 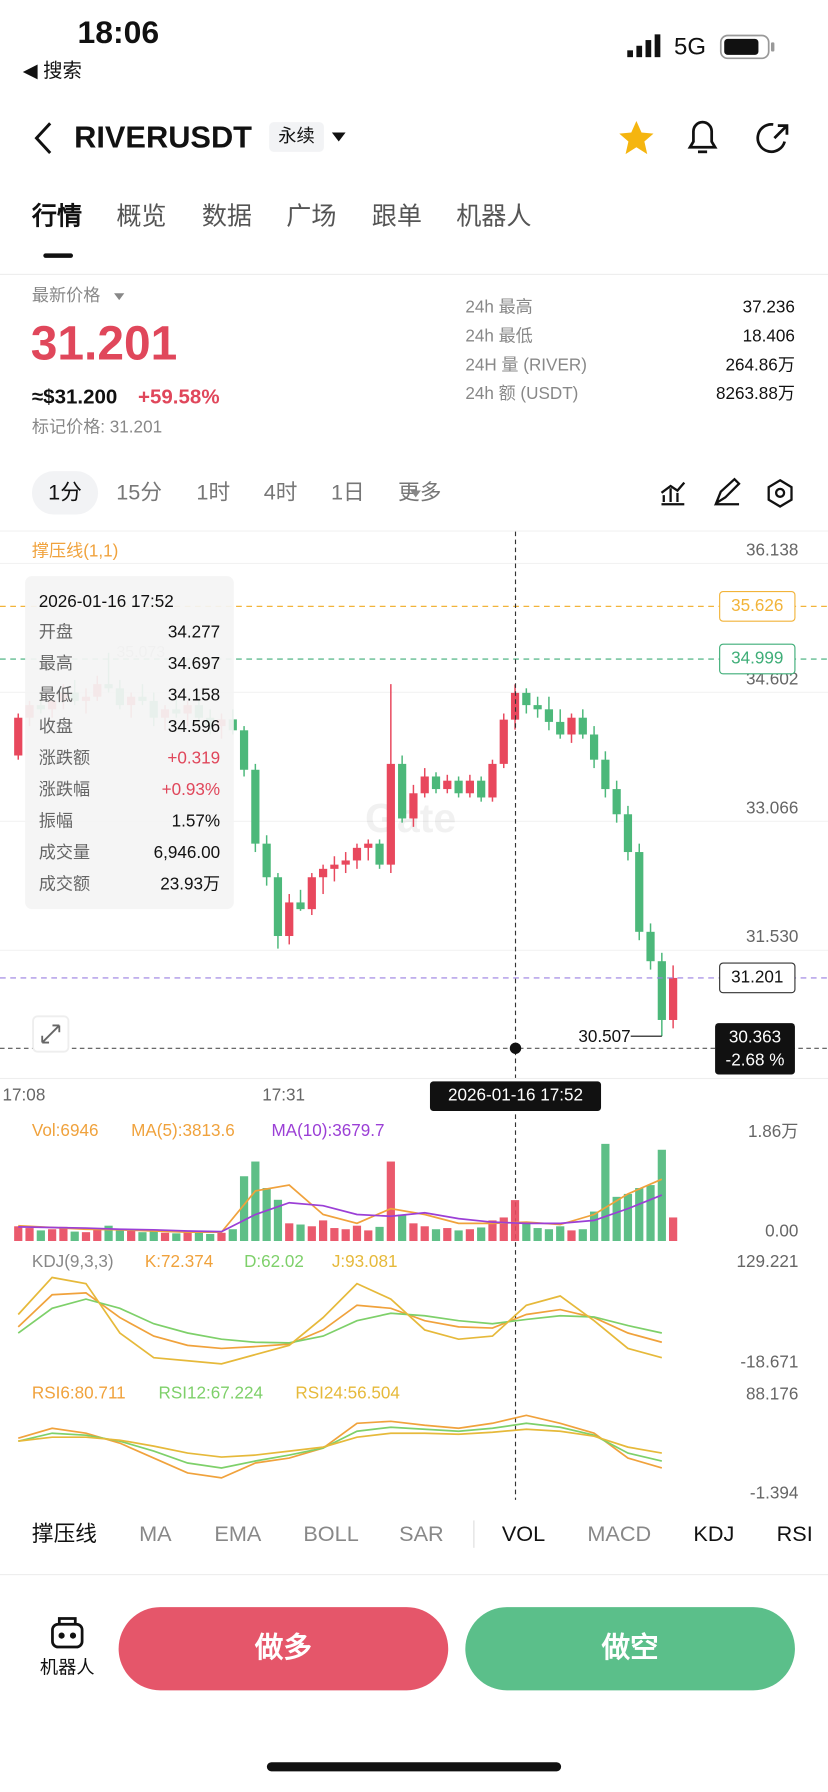 What do you see at coordinates (781, 1230) in the screenshot?
I see `y-tick-label: 0.00` at bounding box center [781, 1230].